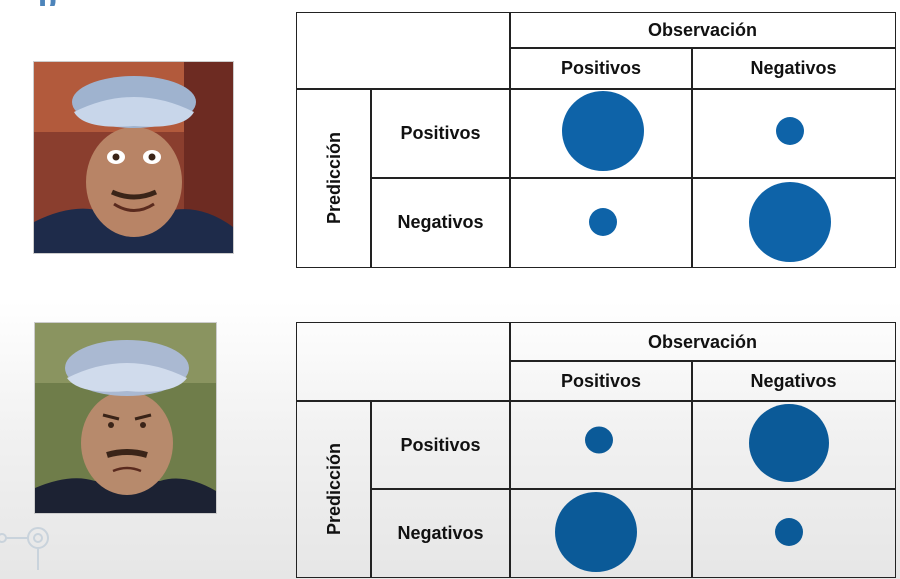 The height and width of the screenshot is (579, 900). What do you see at coordinates (790, 222) in the screenshot?
I see `dot-true-negative-large` at bounding box center [790, 222].